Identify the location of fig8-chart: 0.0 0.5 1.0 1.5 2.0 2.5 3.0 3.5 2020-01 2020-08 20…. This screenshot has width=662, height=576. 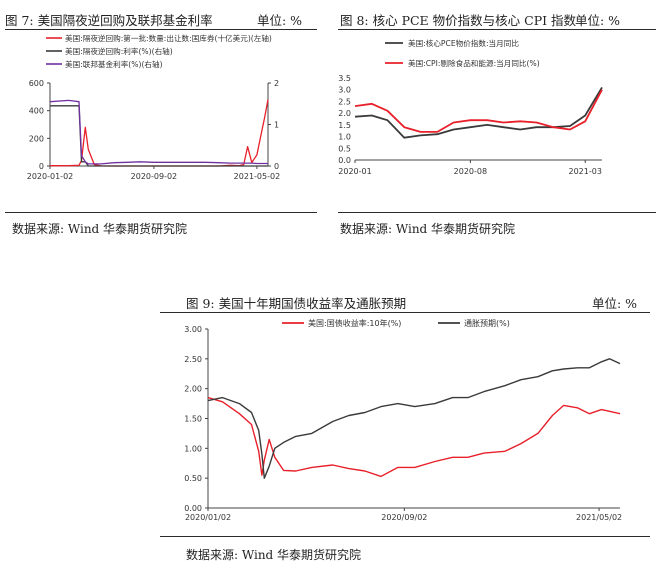
(470, 107).